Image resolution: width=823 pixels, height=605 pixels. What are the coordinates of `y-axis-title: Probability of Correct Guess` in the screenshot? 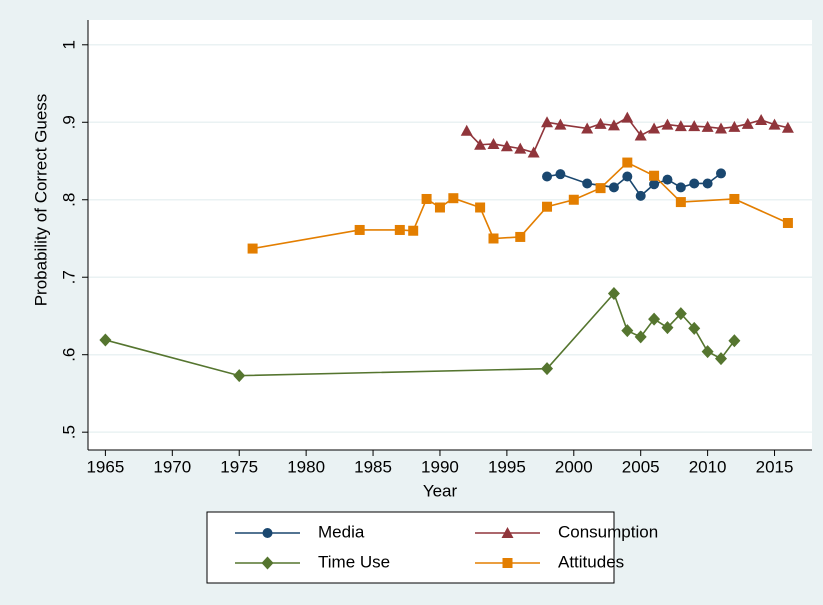 It's located at (40, 200).